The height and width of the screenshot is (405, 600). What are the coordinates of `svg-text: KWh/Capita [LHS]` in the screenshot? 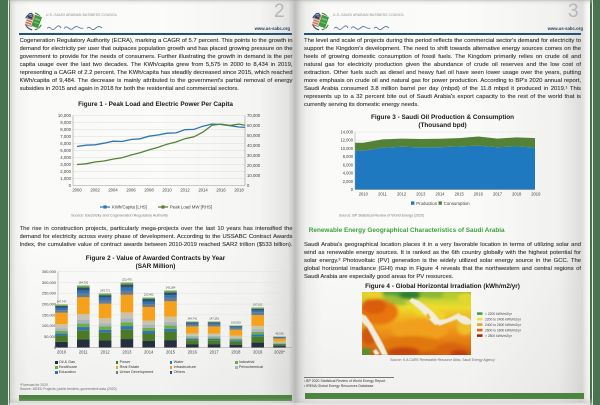 It's located at (129, 207).